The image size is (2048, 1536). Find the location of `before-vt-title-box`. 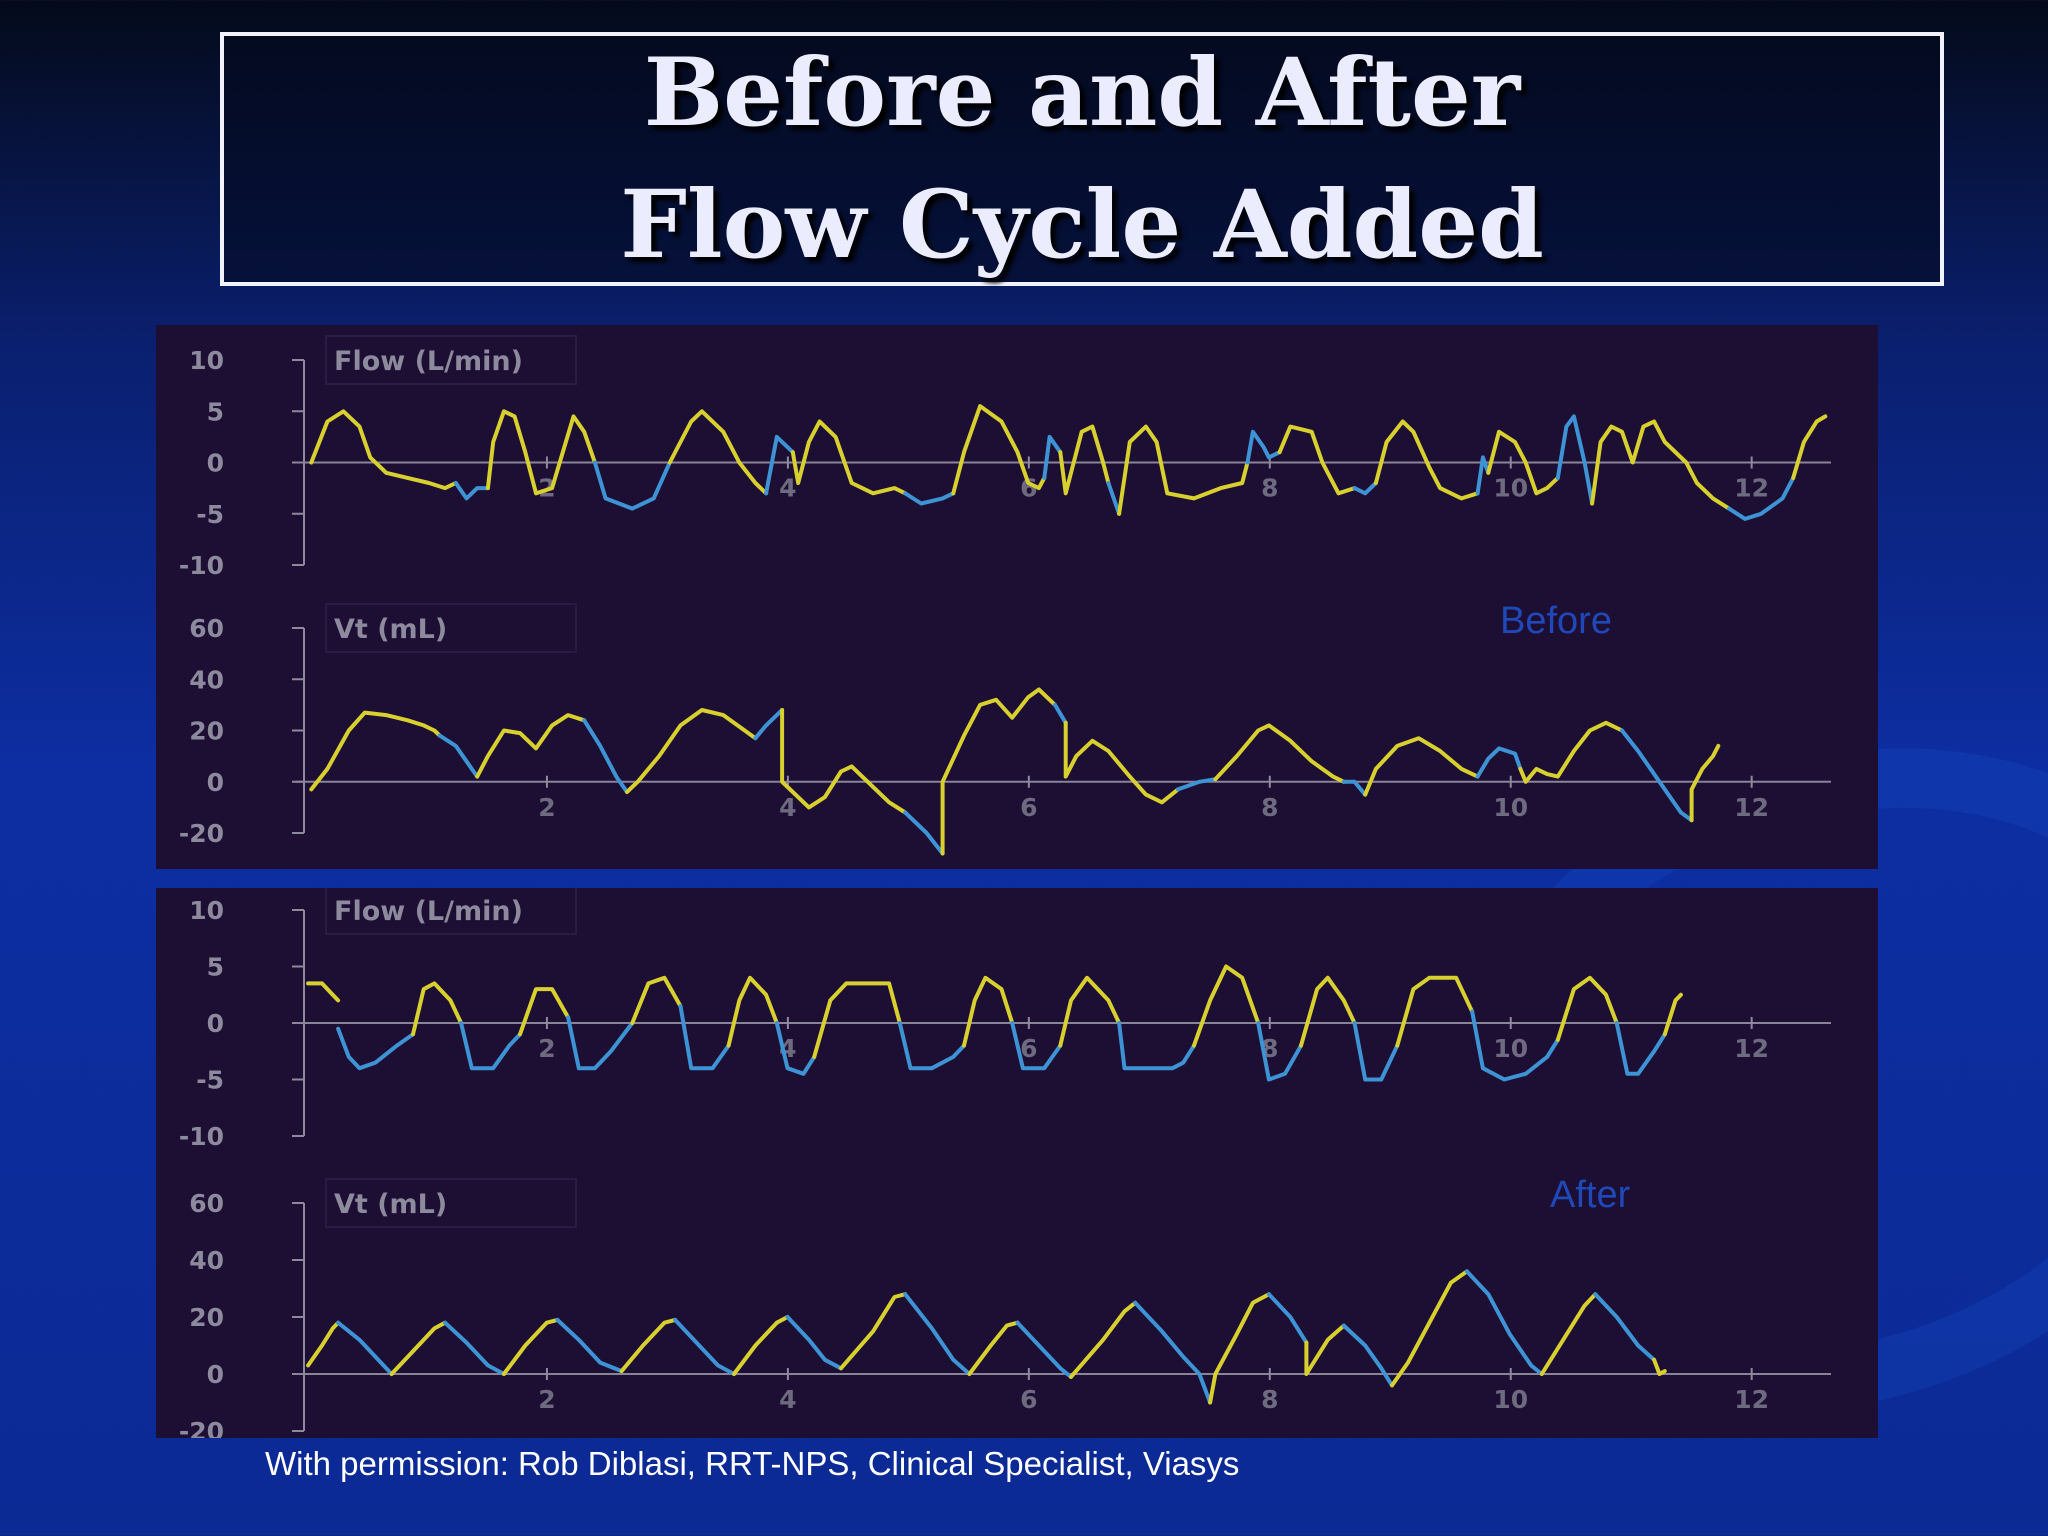

before-vt-title-box is located at coordinates (451, 628).